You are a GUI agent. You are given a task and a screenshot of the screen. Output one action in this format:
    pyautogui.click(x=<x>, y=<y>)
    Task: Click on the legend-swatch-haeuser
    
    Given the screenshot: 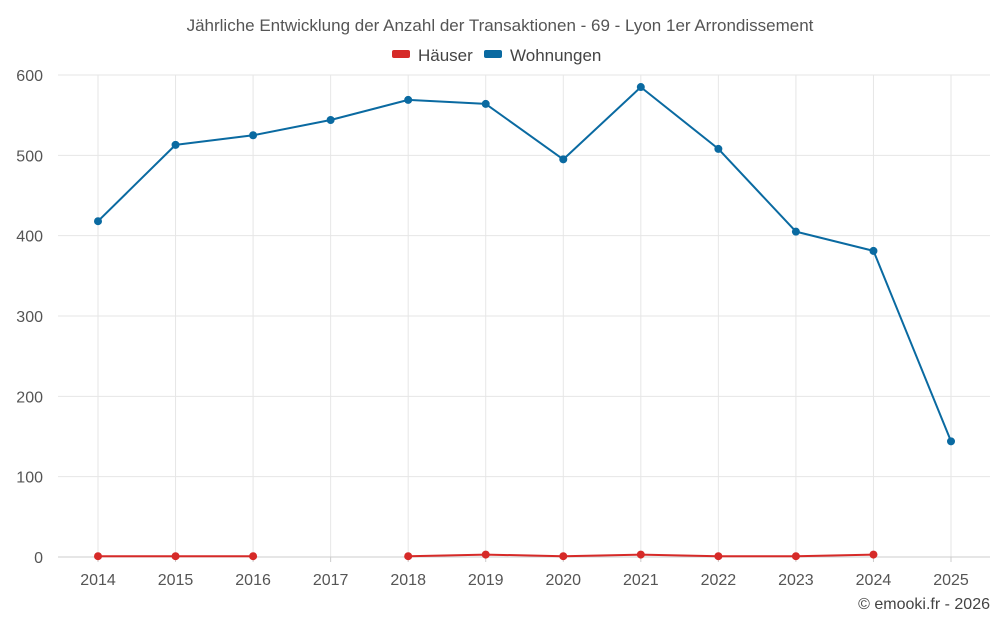 What is the action you would take?
    pyautogui.click(x=401, y=54)
    